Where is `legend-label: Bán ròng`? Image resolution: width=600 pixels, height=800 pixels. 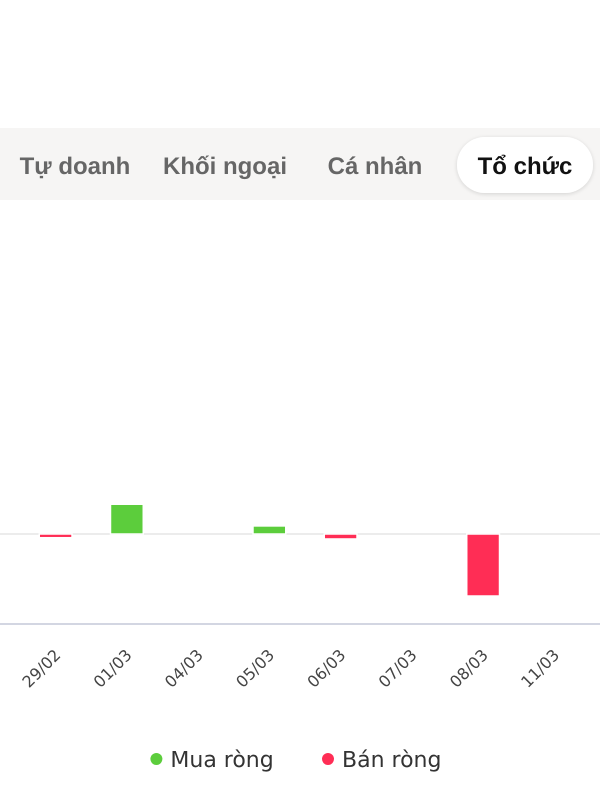
legend-label: Bán ròng is located at coordinates (392, 760).